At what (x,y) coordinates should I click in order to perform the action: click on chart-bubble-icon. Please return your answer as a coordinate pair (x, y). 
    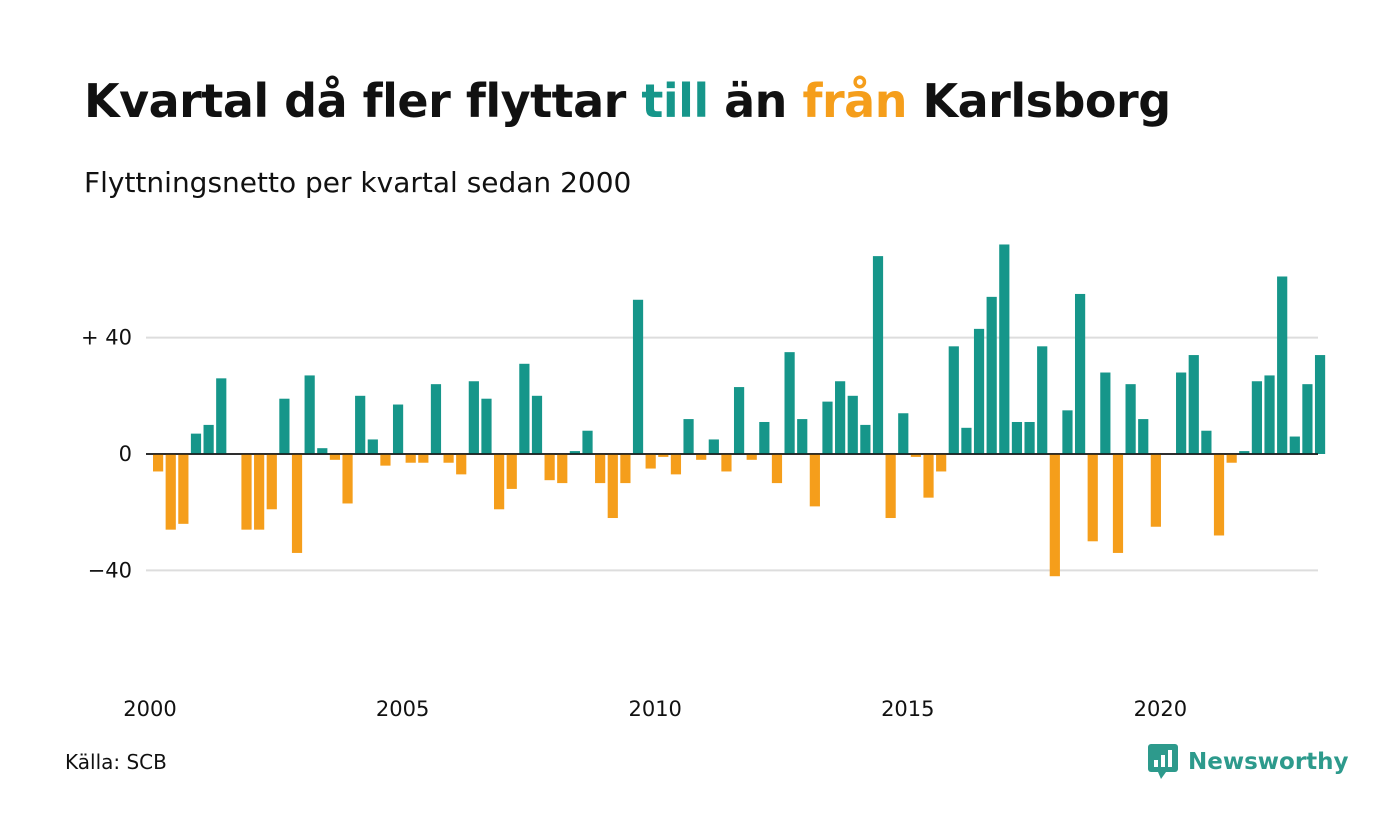
    Looking at the image, I should click on (1163, 761).